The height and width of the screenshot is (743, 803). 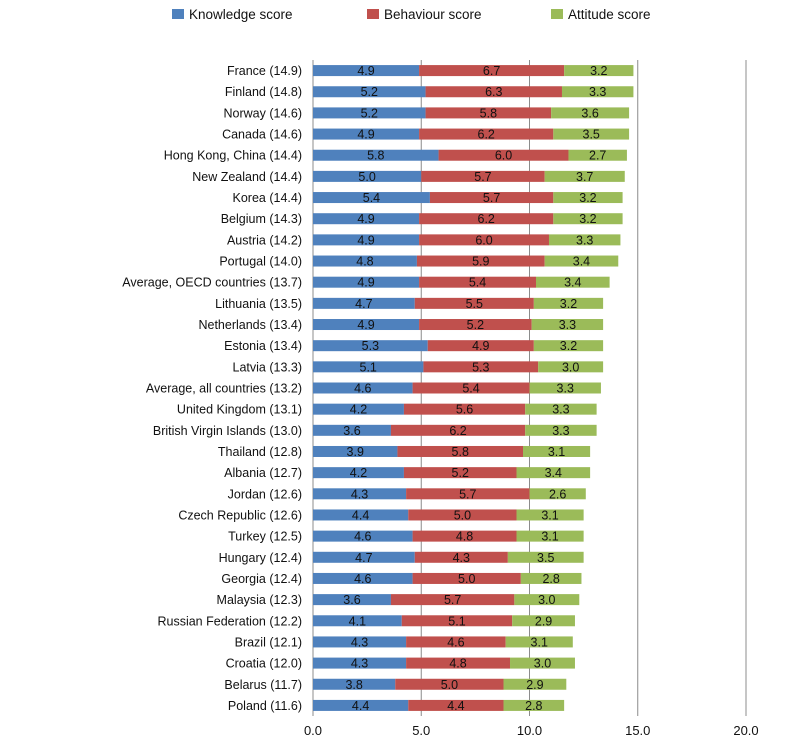 What do you see at coordinates (261, 579) in the screenshot?
I see `category-label: Georgia (12.4)` at bounding box center [261, 579].